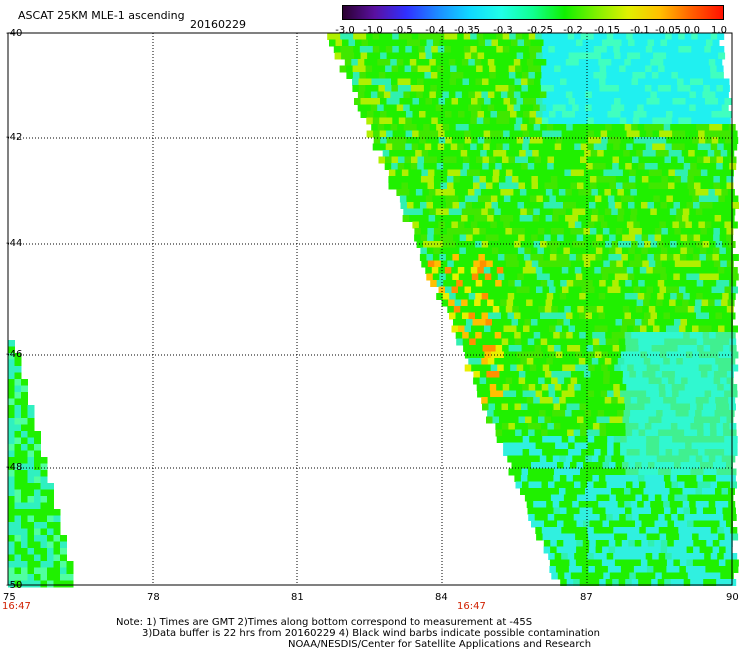 The height and width of the screenshot is (650, 740). I want to click on colorbar-tick-label: -0.25, so click(540, 30).